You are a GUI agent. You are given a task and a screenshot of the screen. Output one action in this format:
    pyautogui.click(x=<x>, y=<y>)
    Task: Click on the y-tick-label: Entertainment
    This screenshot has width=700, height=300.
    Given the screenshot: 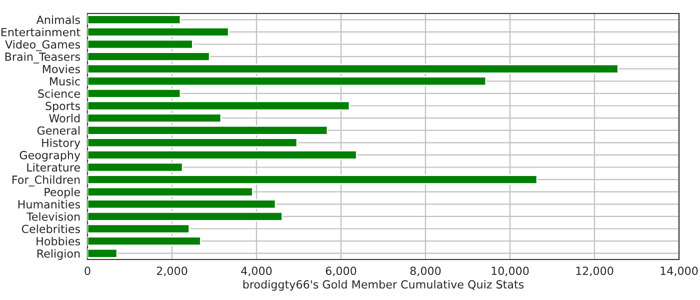 What is the action you would take?
    pyautogui.click(x=40, y=32)
    